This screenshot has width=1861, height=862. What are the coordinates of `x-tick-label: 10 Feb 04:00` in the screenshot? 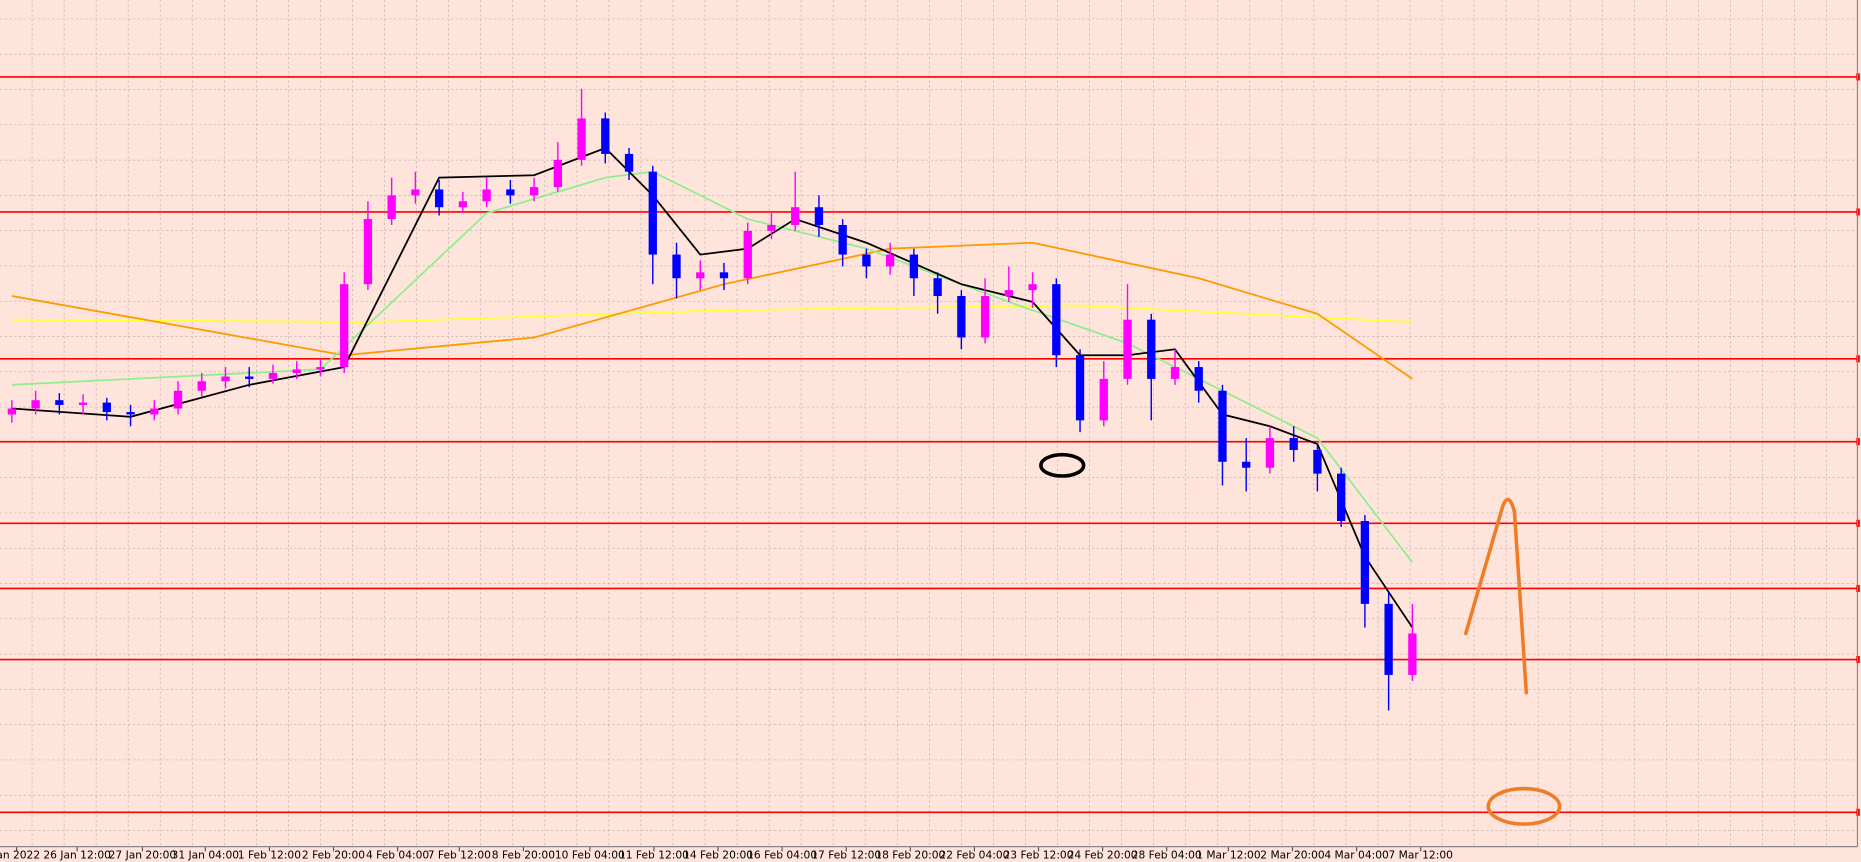 It's located at (590, 854).